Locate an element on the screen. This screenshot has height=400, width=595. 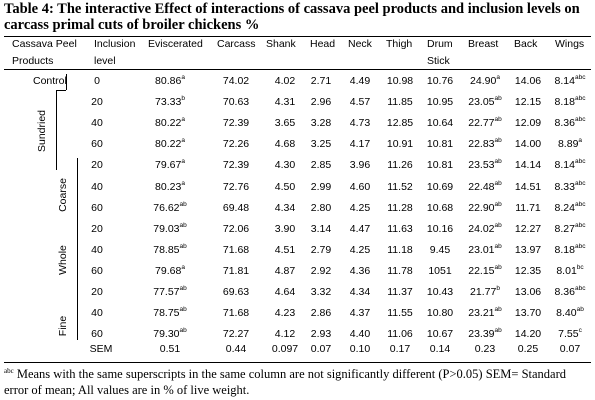
cell-value: 23.39 is located at coordinates (481, 334).